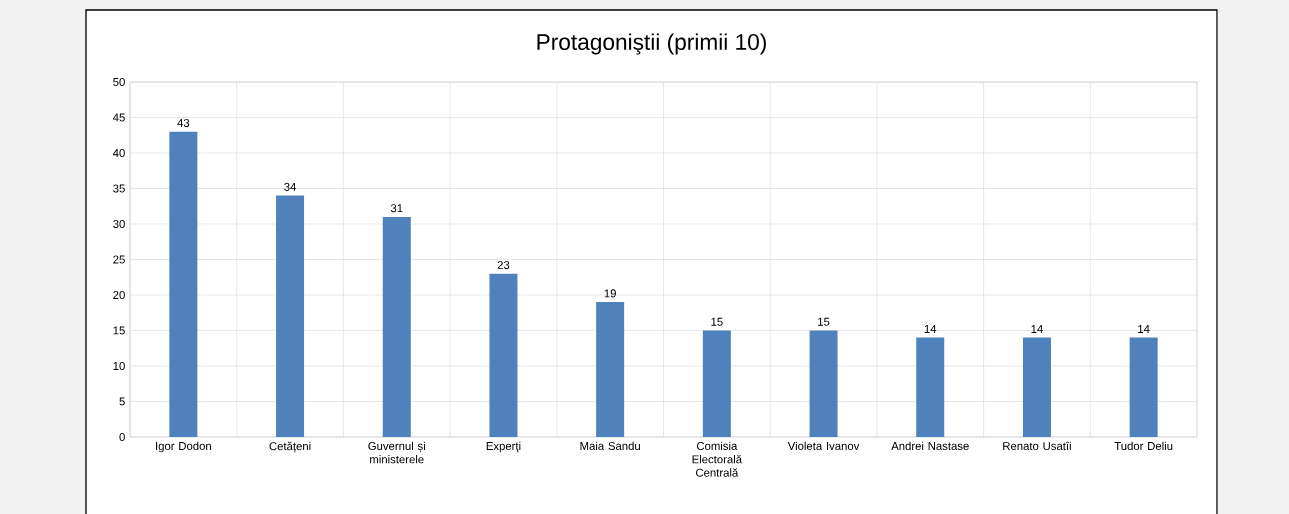 This screenshot has width=1289, height=514. I want to click on chart-title: Protagoniştii (primii 10), so click(651, 44).